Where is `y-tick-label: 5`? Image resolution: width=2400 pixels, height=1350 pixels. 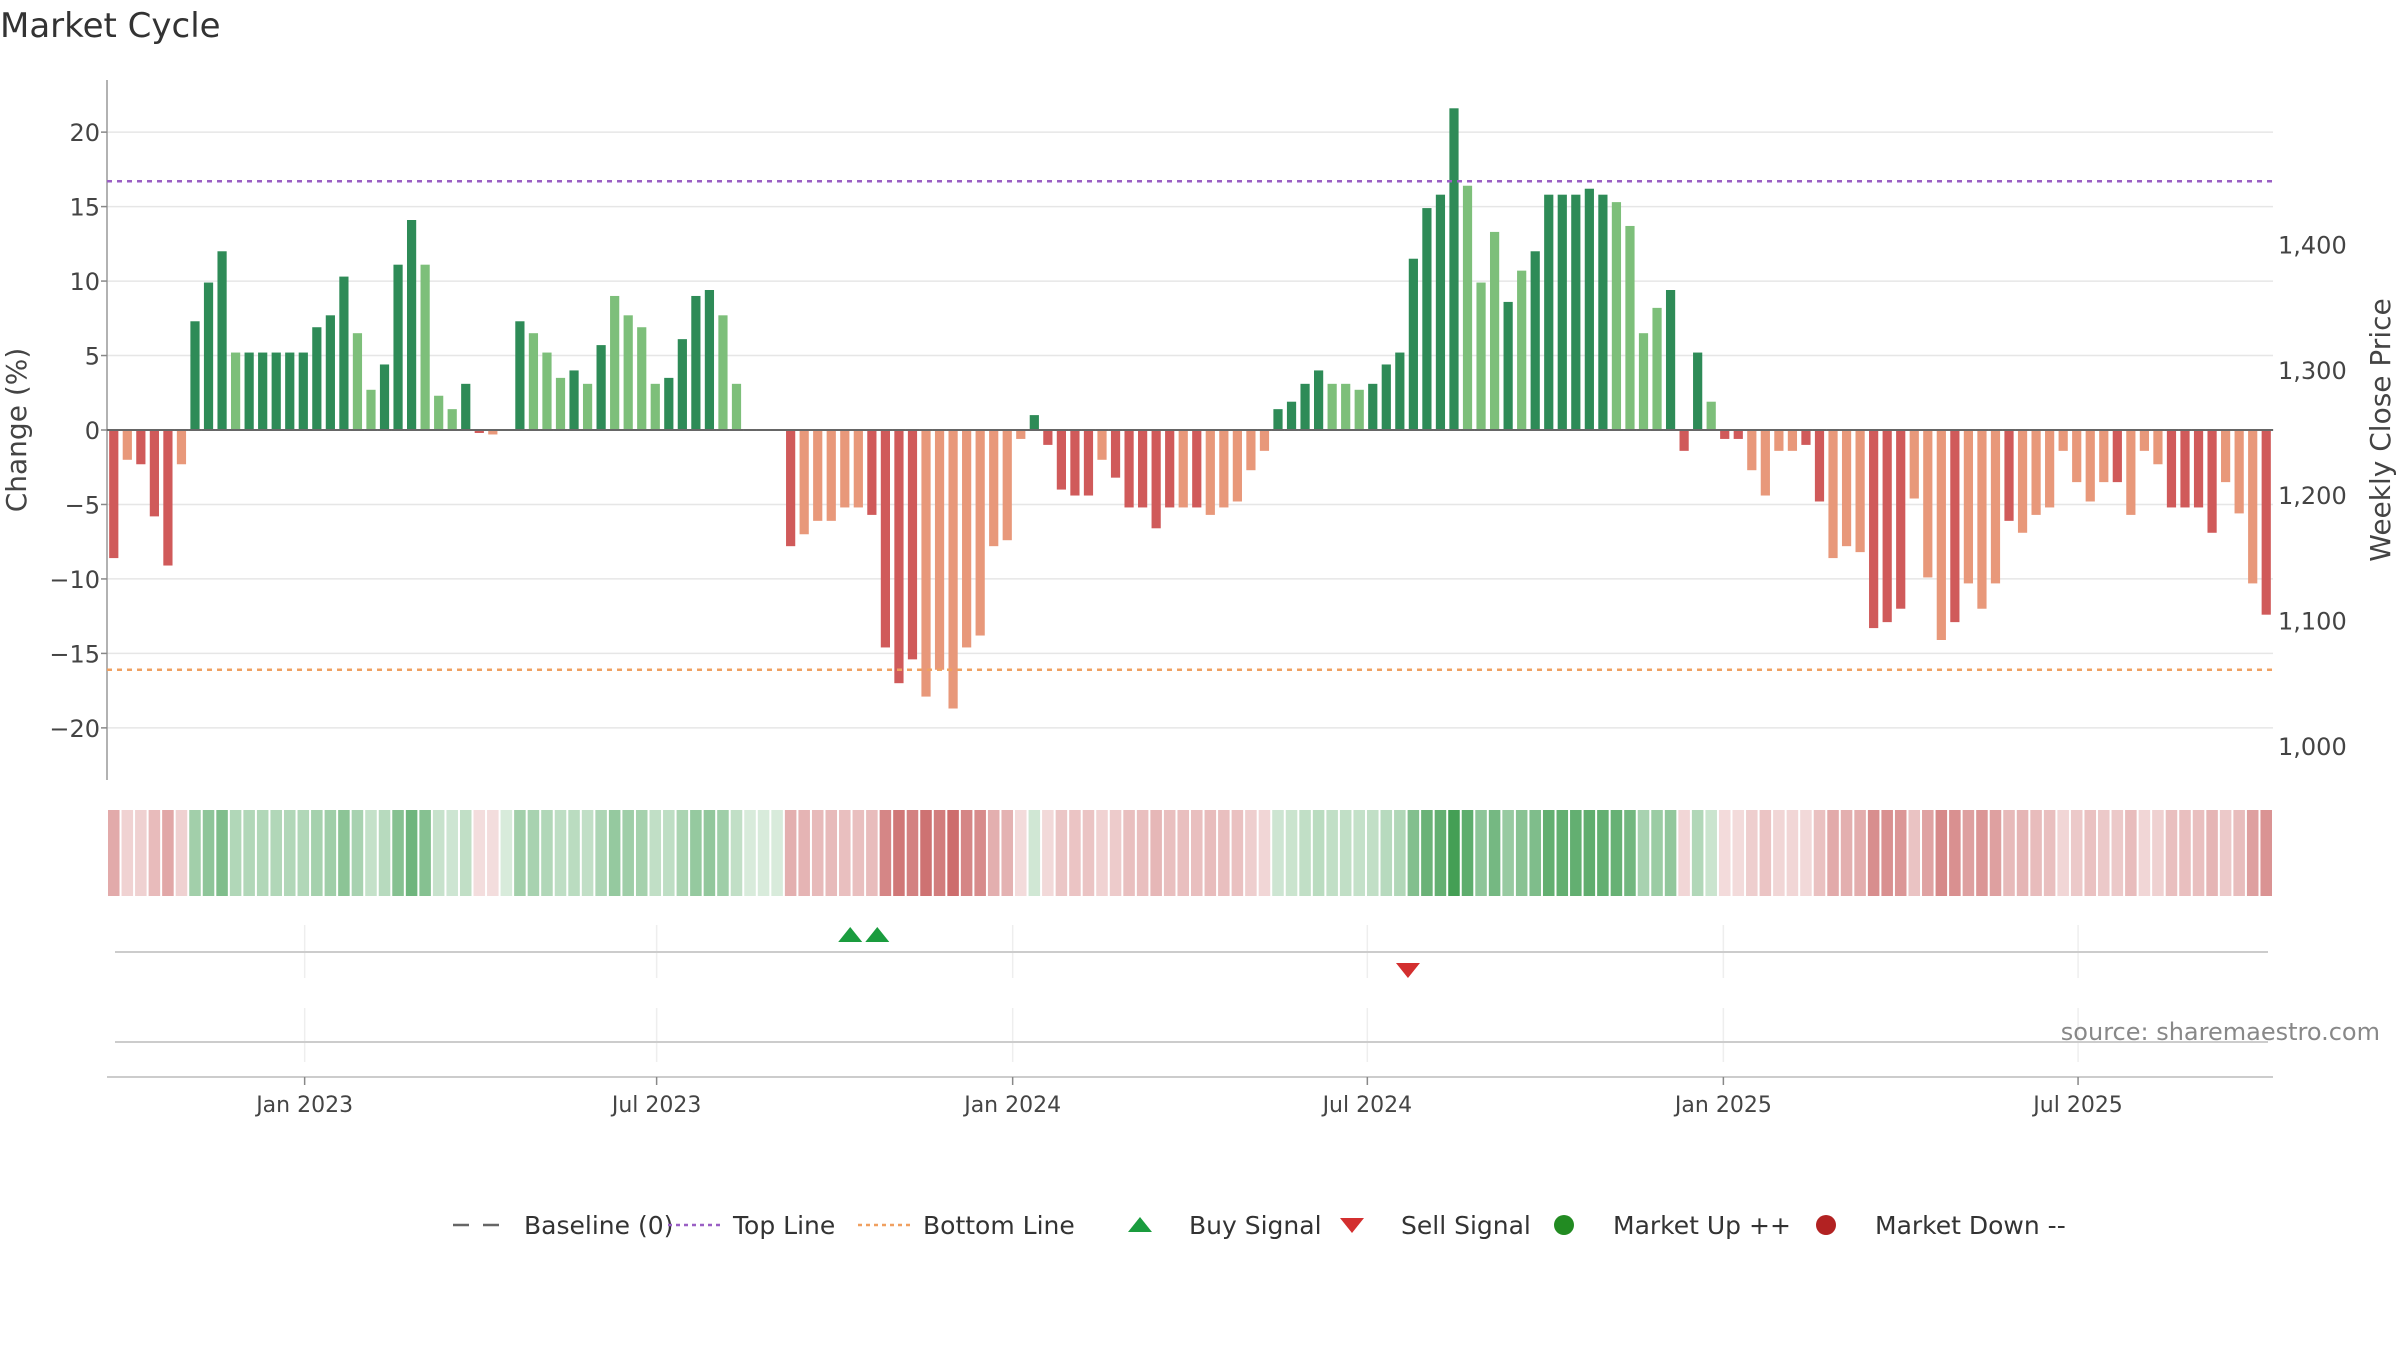 y-tick-label: 5 is located at coordinates (92, 357).